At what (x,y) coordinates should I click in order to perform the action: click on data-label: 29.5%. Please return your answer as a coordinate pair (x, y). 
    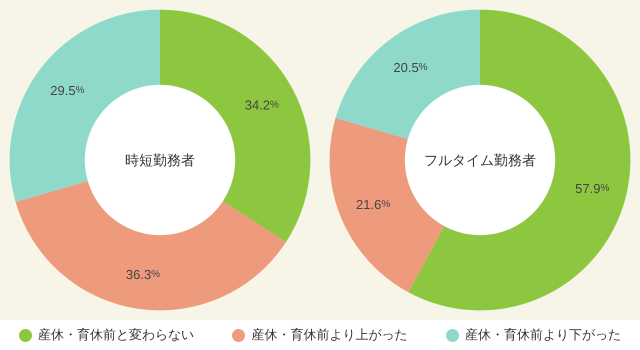
    Looking at the image, I should click on (67, 90).